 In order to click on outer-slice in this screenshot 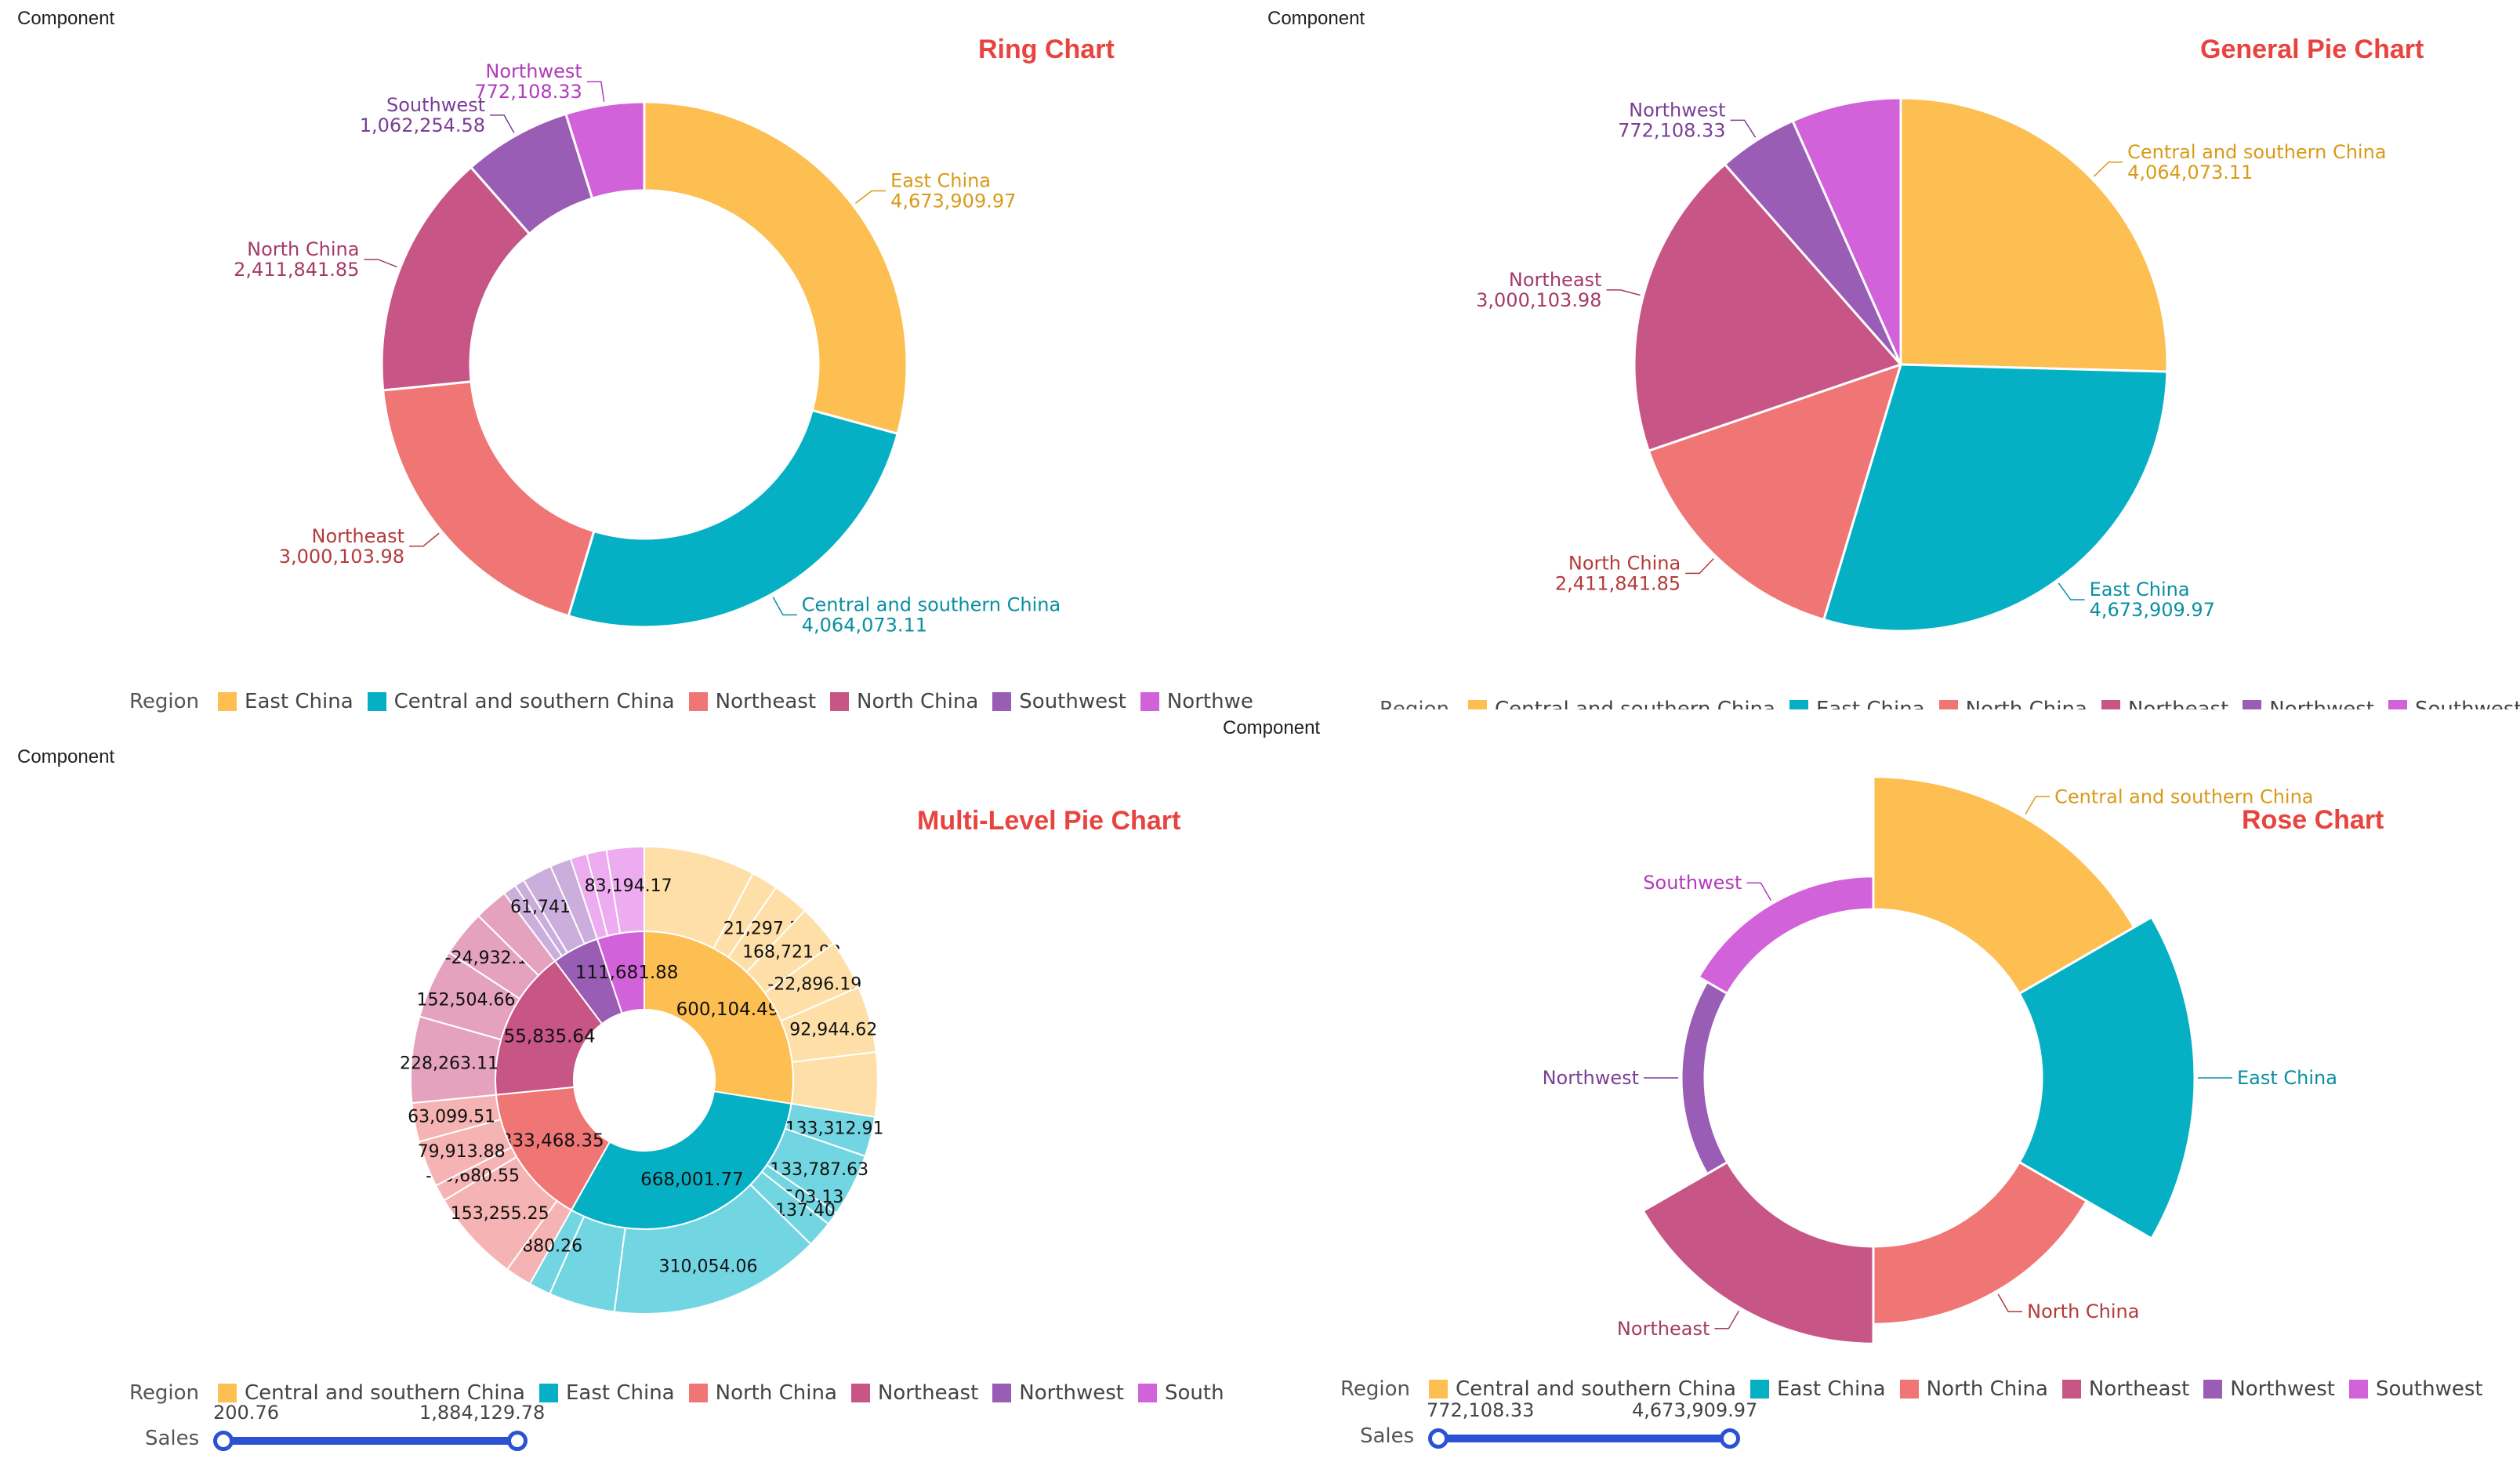, I will do `click(625, 889)`.